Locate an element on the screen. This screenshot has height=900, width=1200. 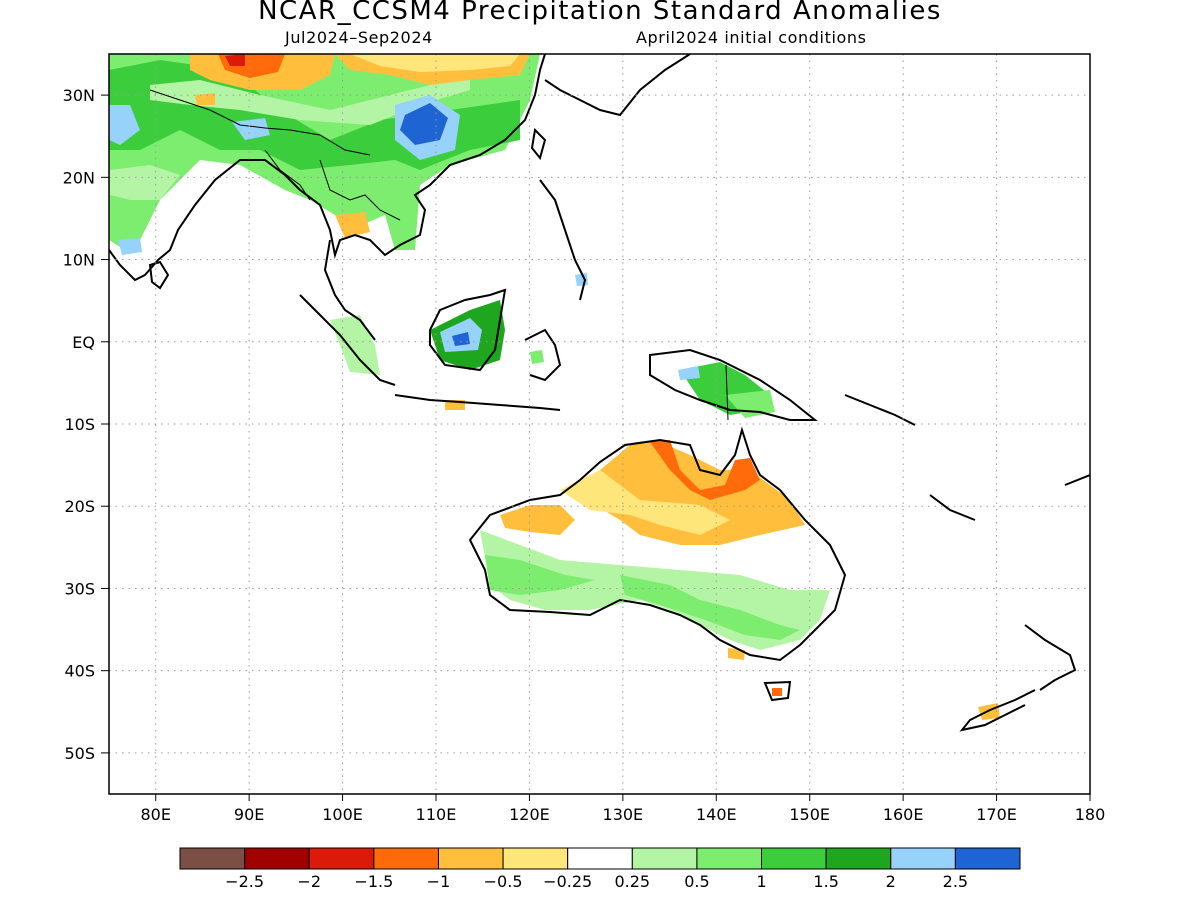
legend-label: 0.25 is located at coordinates (632, 881).